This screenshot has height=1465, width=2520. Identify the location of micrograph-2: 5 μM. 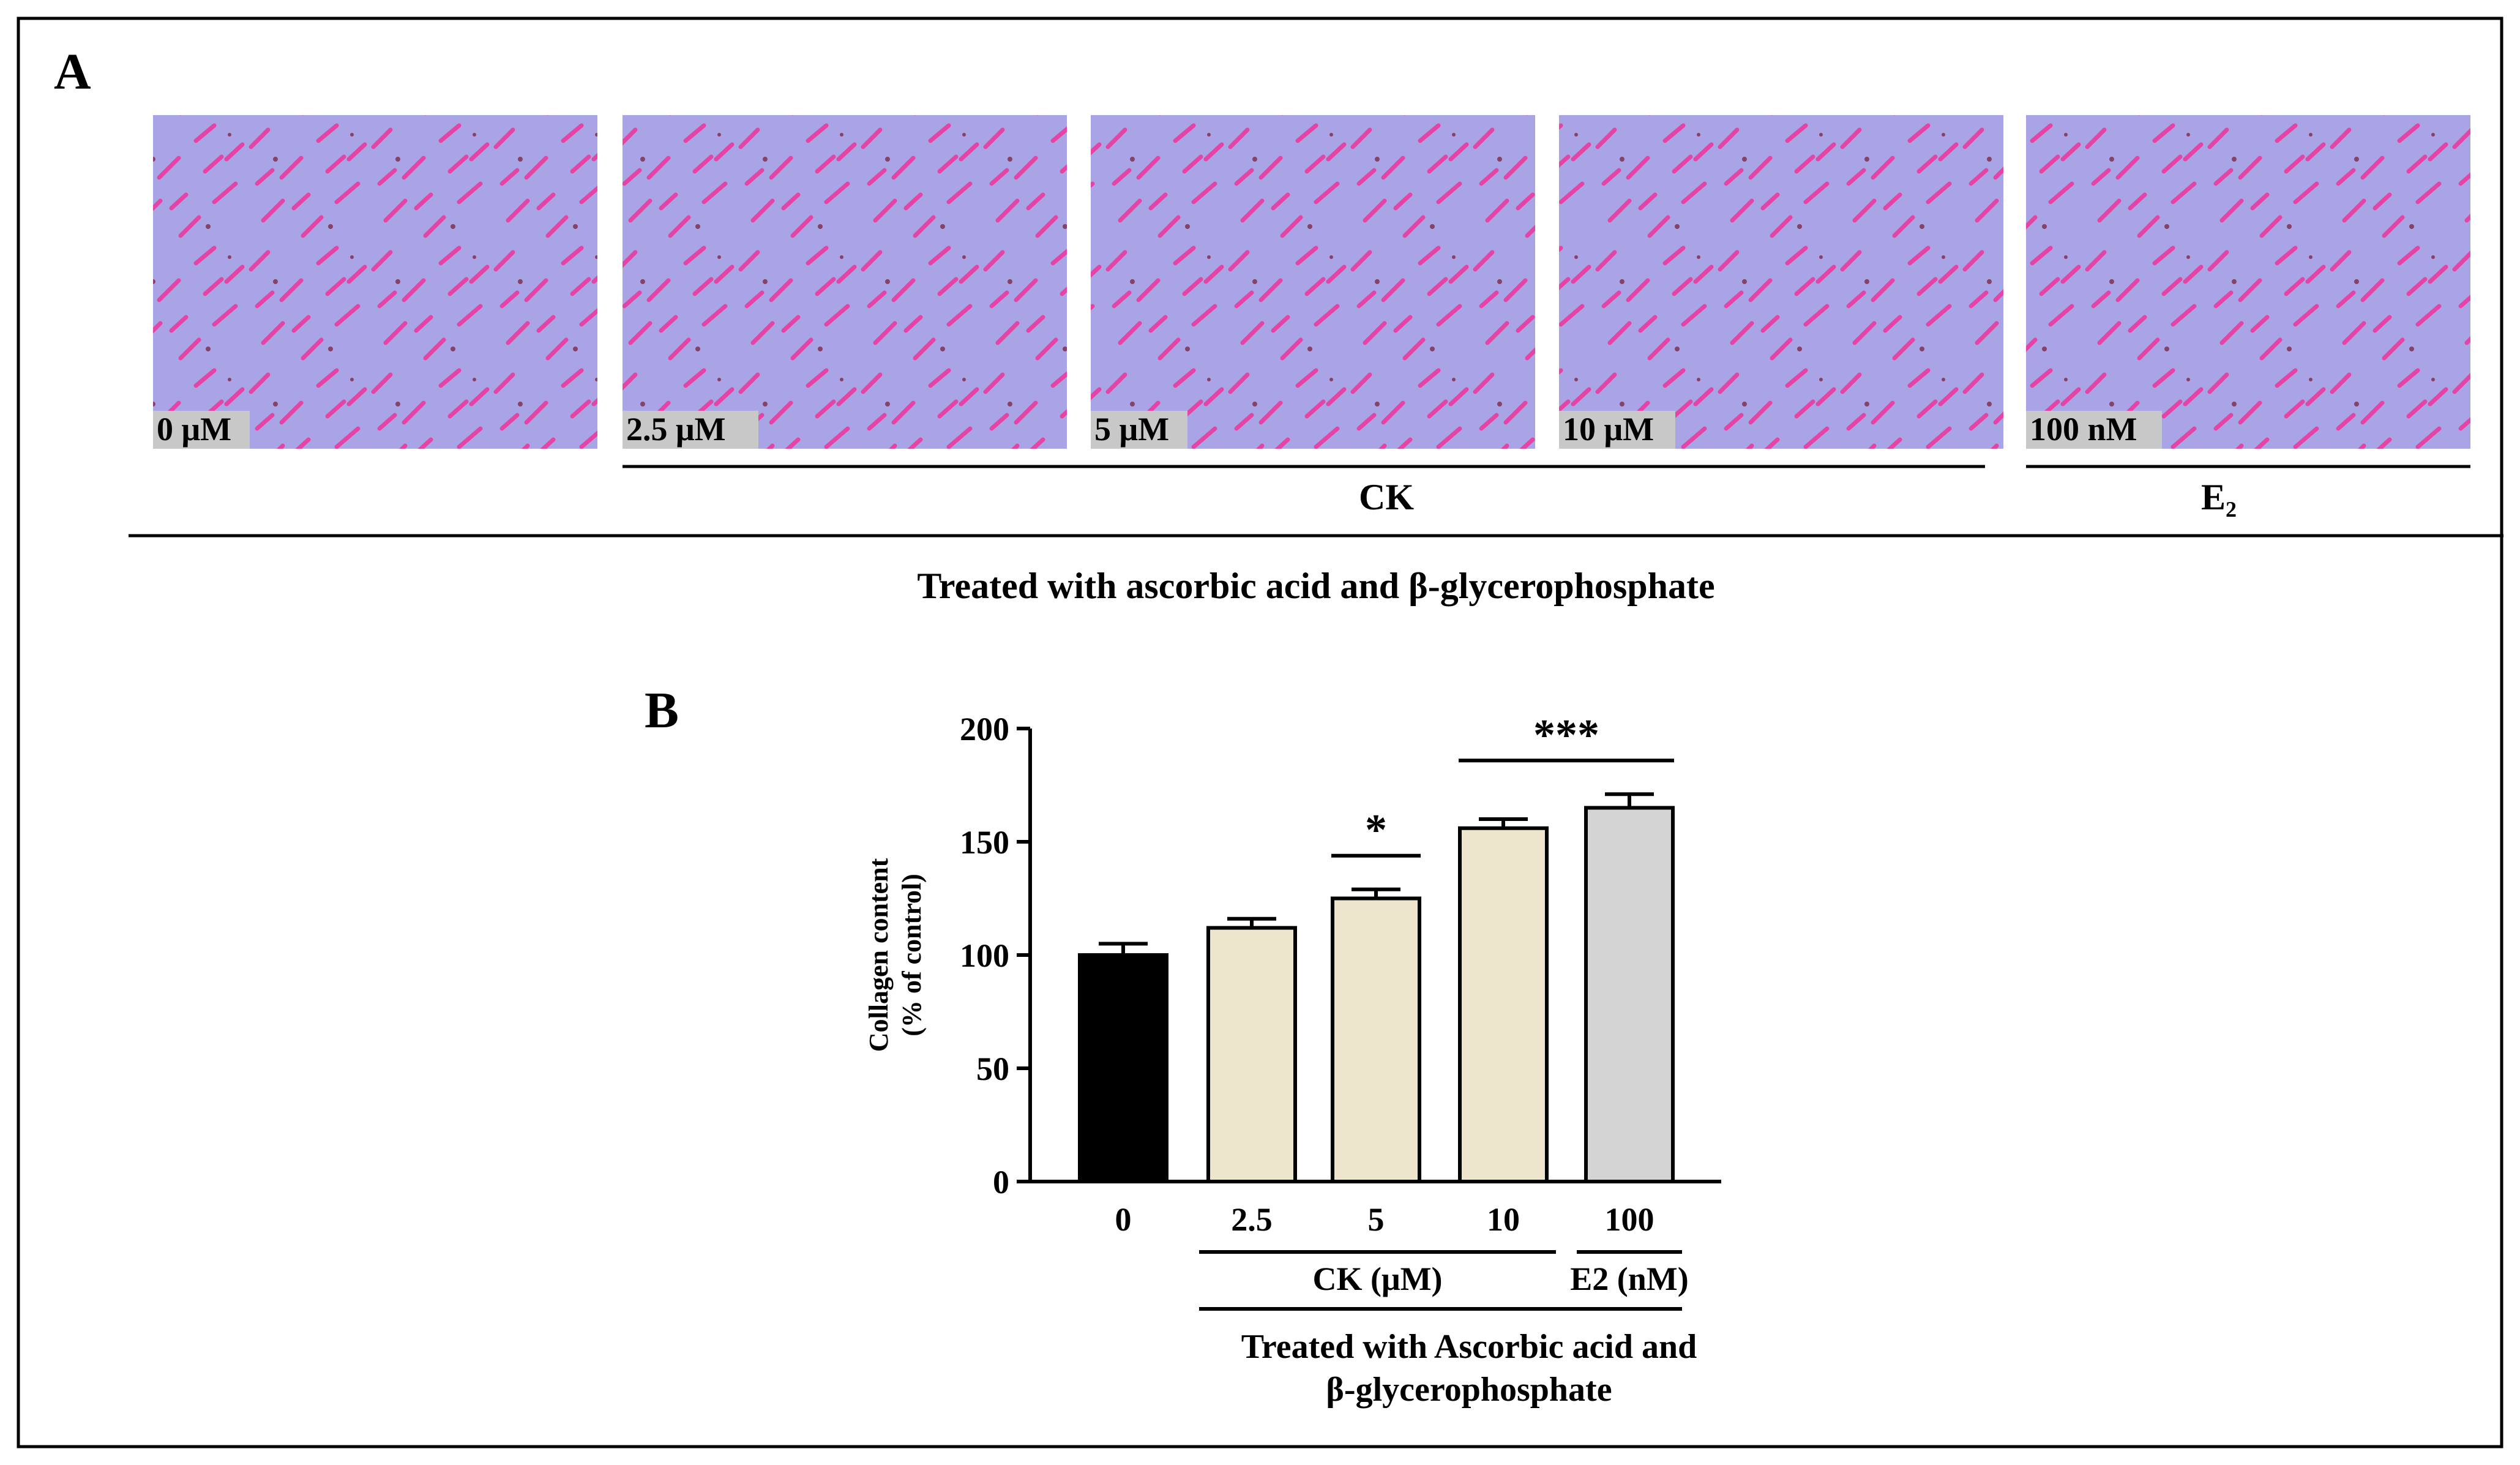
(1313, 282).